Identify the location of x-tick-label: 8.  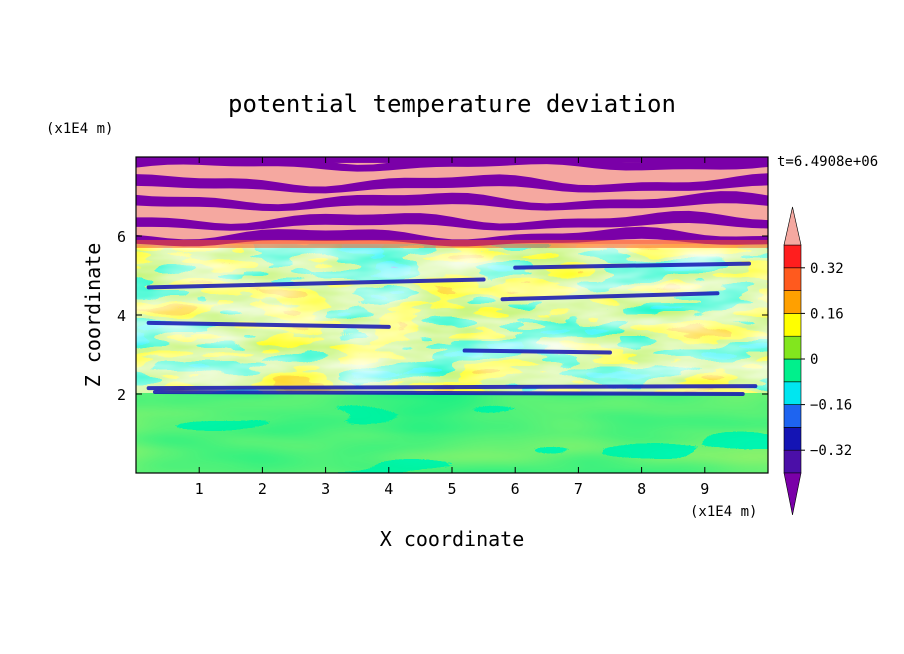
(641, 489).